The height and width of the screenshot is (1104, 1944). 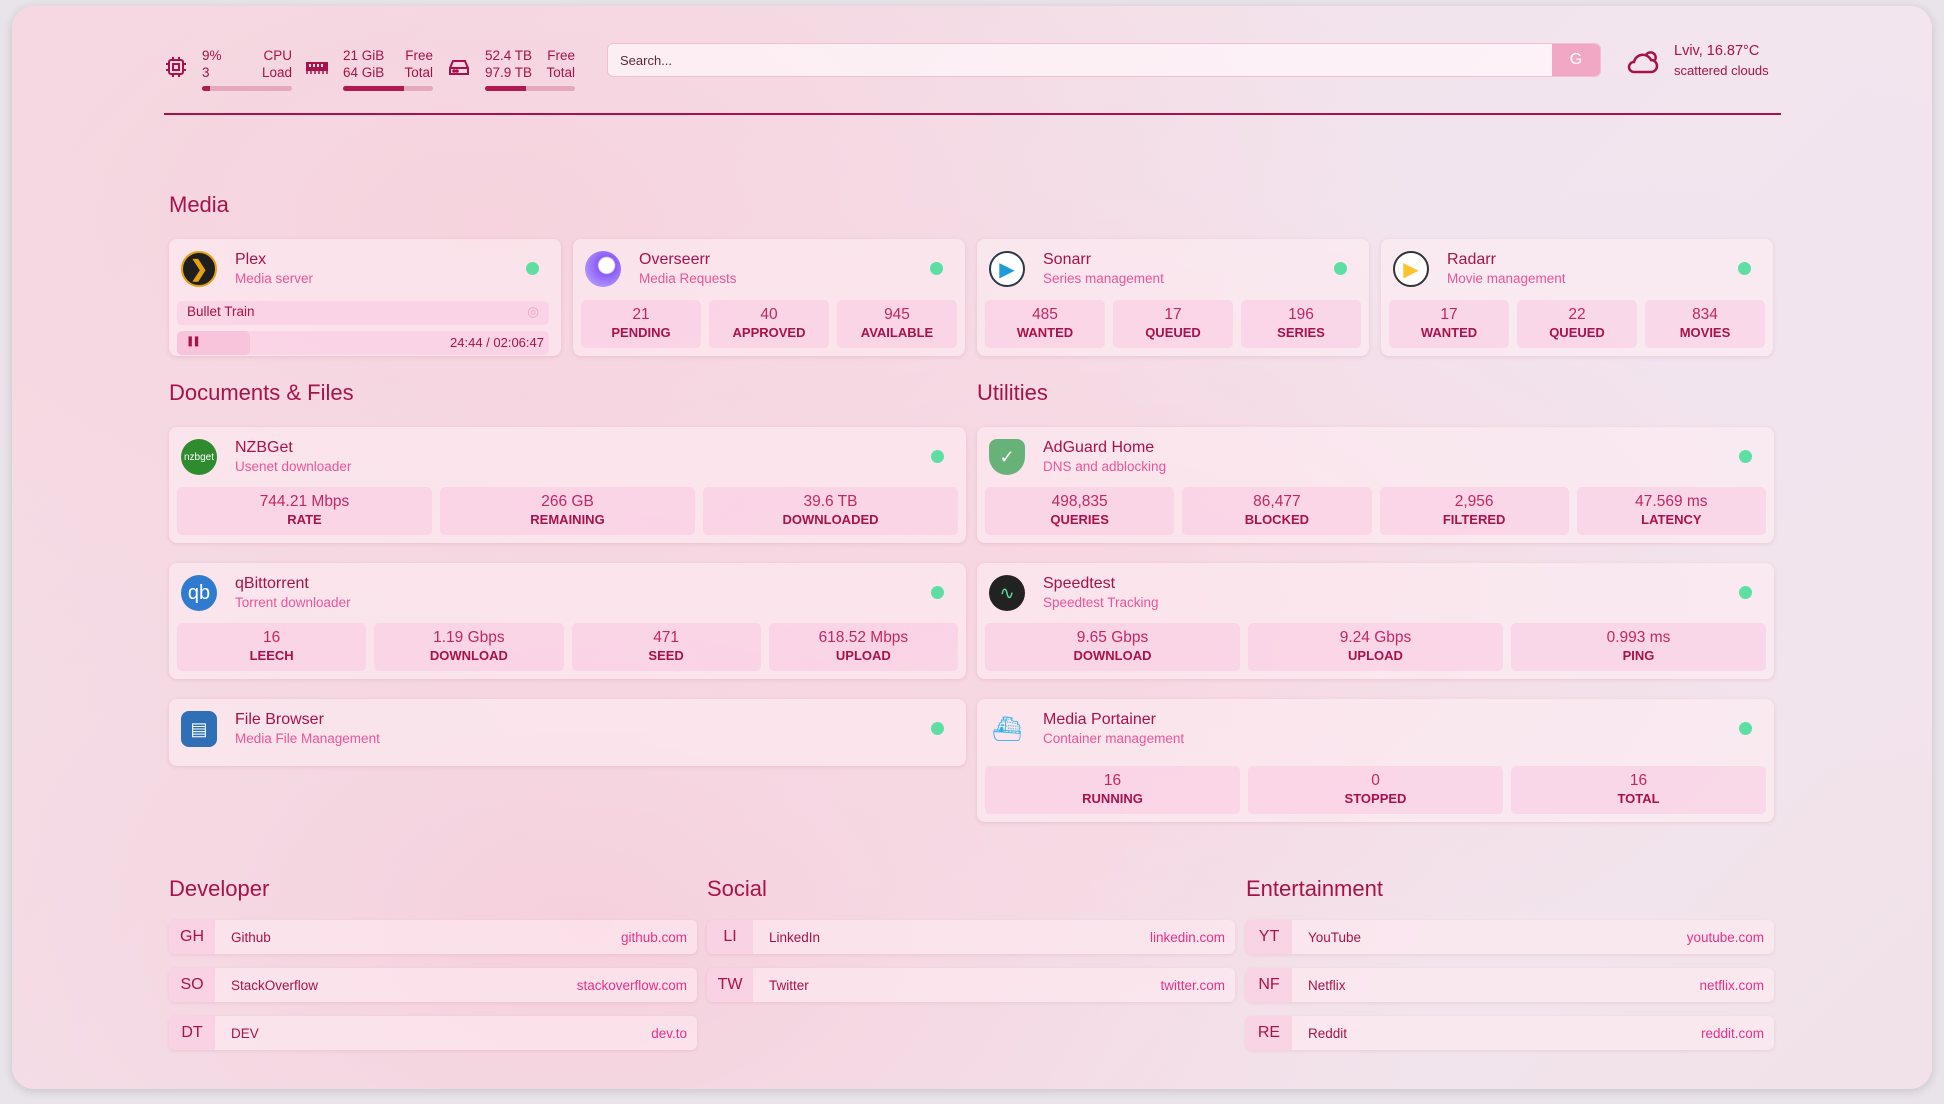 I want to click on header-divider, so click(x=972, y=114).